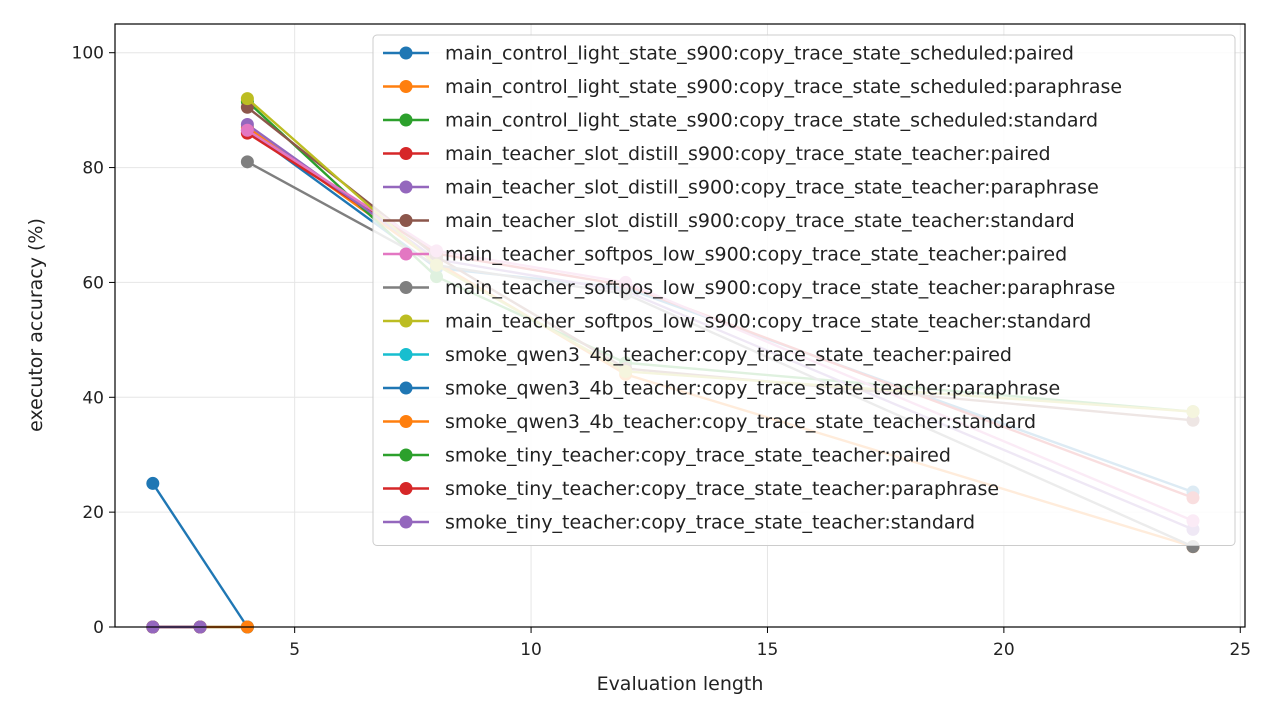  Describe the element at coordinates (768, 650) in the screenshot. I see `x-tick-label: 15` at that location.